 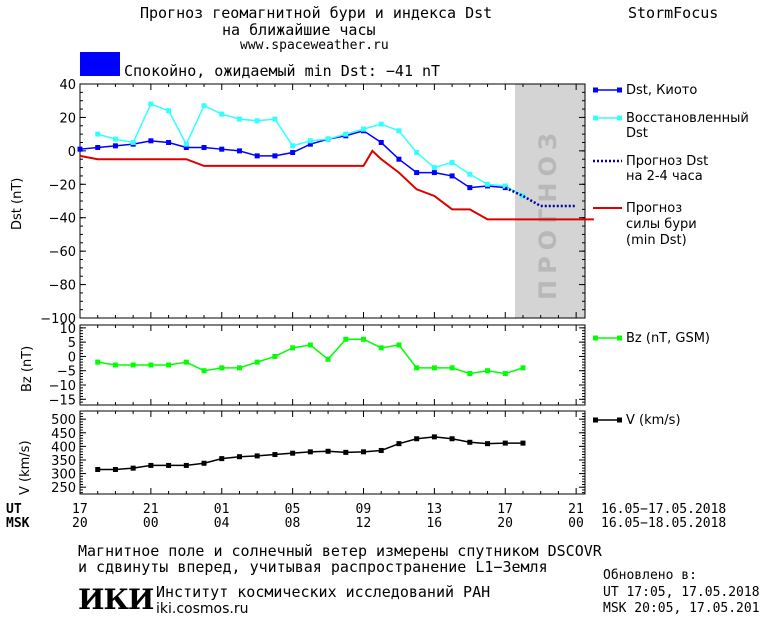 I want to click on y-tick-label: 400, so click(x=63, y=447).